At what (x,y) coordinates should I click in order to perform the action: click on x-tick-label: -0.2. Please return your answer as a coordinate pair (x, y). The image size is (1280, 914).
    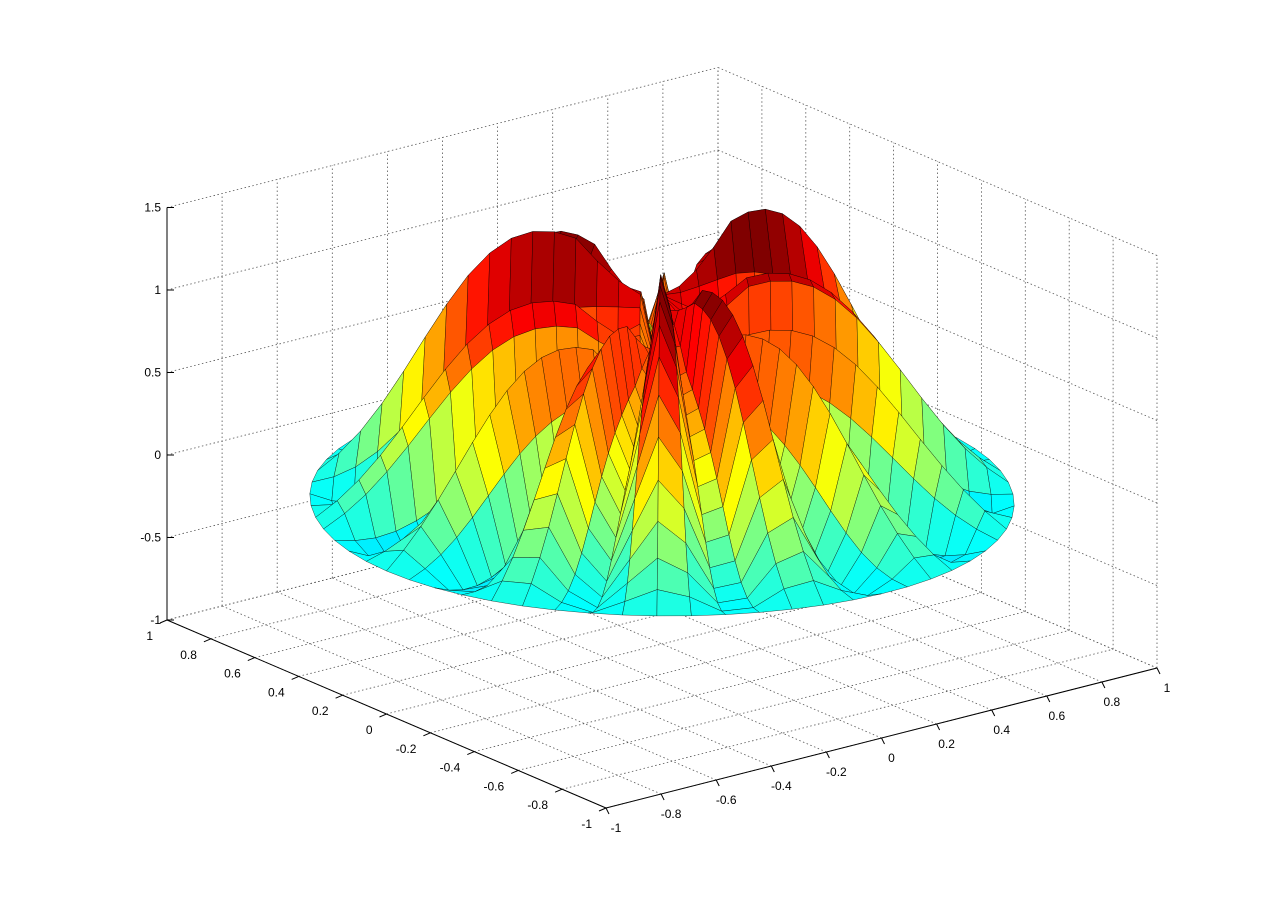
    Looking at the image, I should click on (836, 772).